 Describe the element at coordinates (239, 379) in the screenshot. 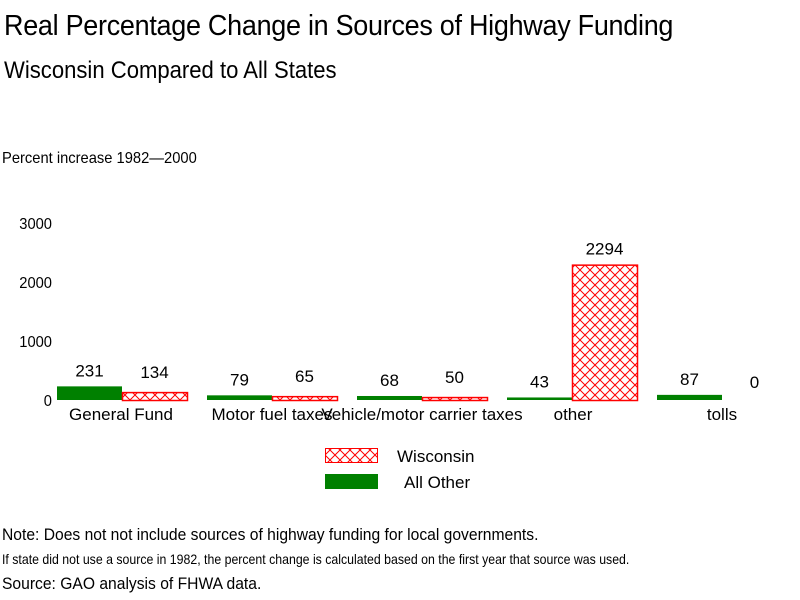

I see `data-label: 79` at that location.